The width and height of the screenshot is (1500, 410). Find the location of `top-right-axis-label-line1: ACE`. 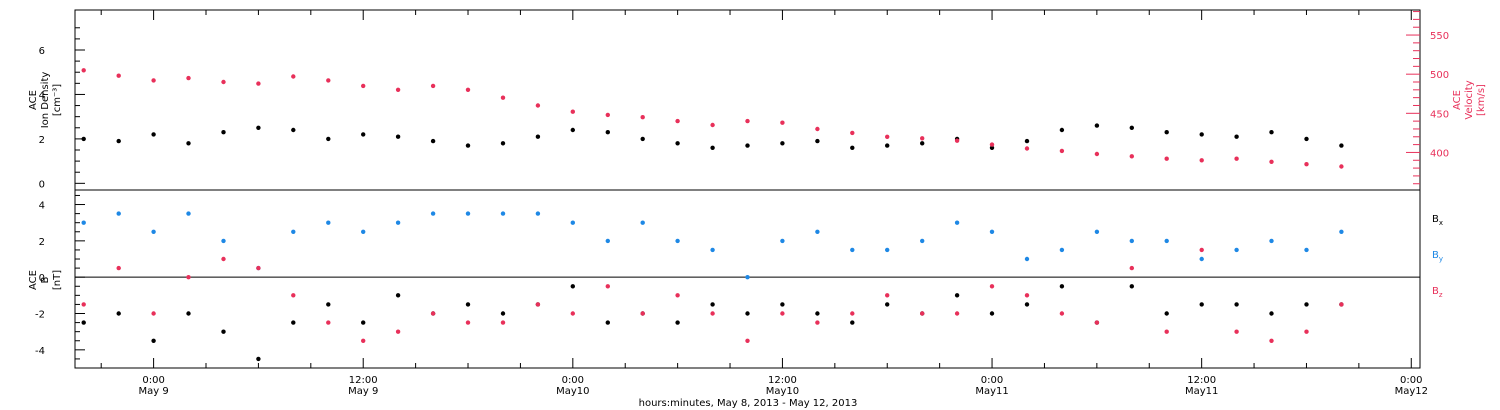

top-right-axis-label-line1: ACE is located at coordinates (1457, 100).